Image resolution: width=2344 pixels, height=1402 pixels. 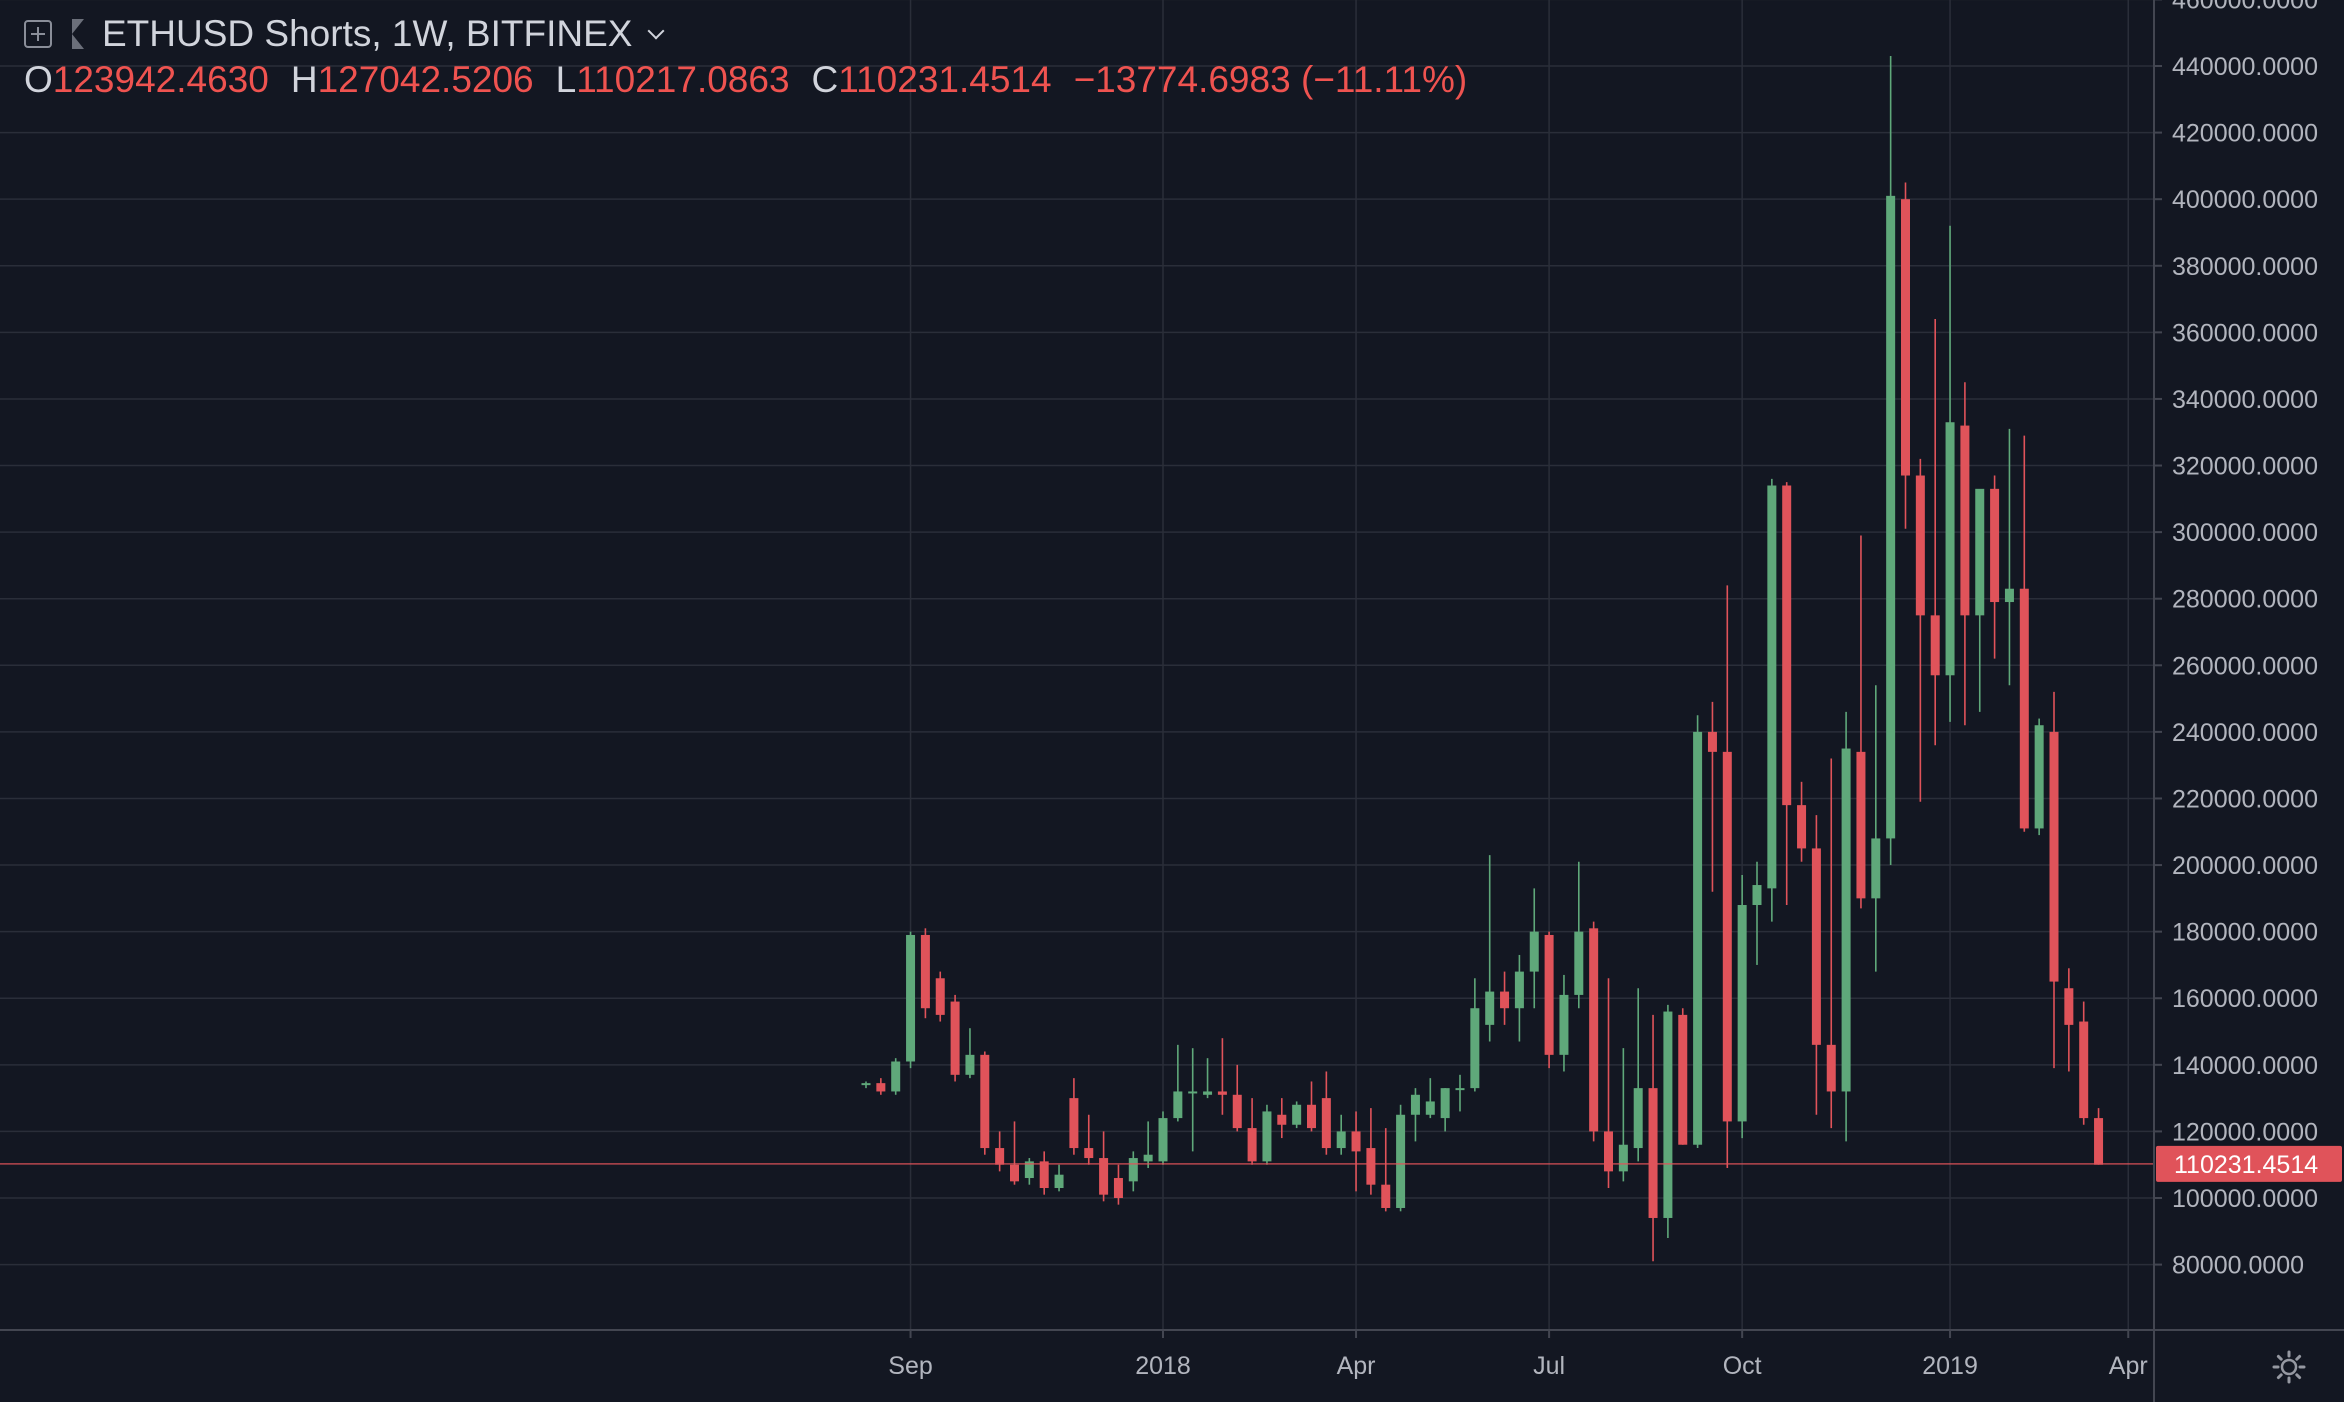 What do you see at coordinates (2246, 1165) in the screenshot?
I see `last-price-label: 110231.4514` at bounding box center [2246, 1165].